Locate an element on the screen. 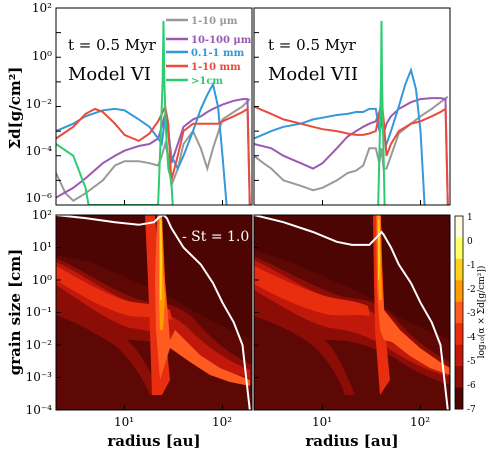 Image resolution: width=491 pixels, height=453 pixels. tick-label-y-top-3: 10⁻² is located at coordinates (39, 104).